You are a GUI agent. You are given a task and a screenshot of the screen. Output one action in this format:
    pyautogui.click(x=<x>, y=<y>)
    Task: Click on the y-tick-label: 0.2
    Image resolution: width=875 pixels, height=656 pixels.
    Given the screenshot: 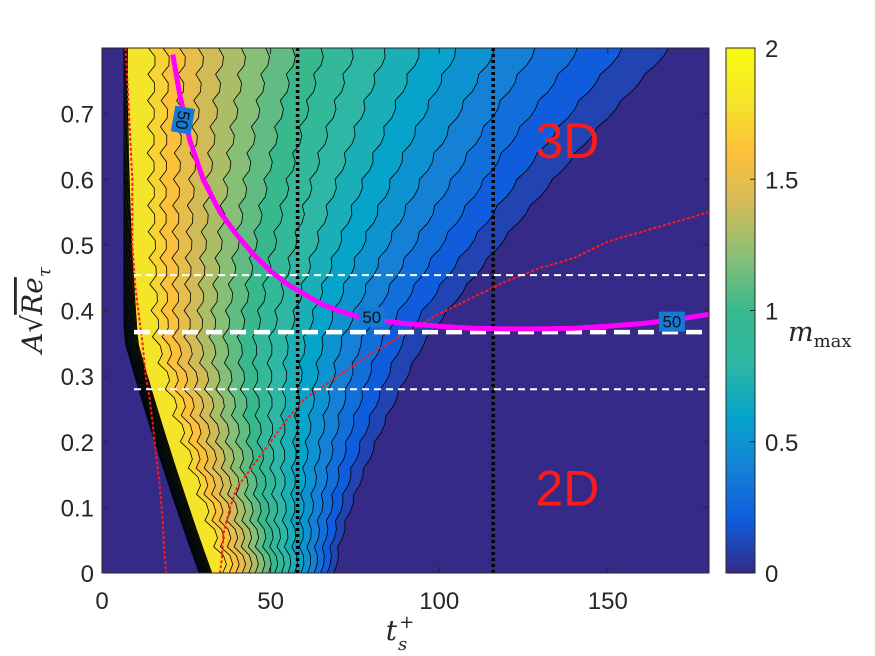 What is the action you would take?
    pyautogui.click(x=77, y=443)
    